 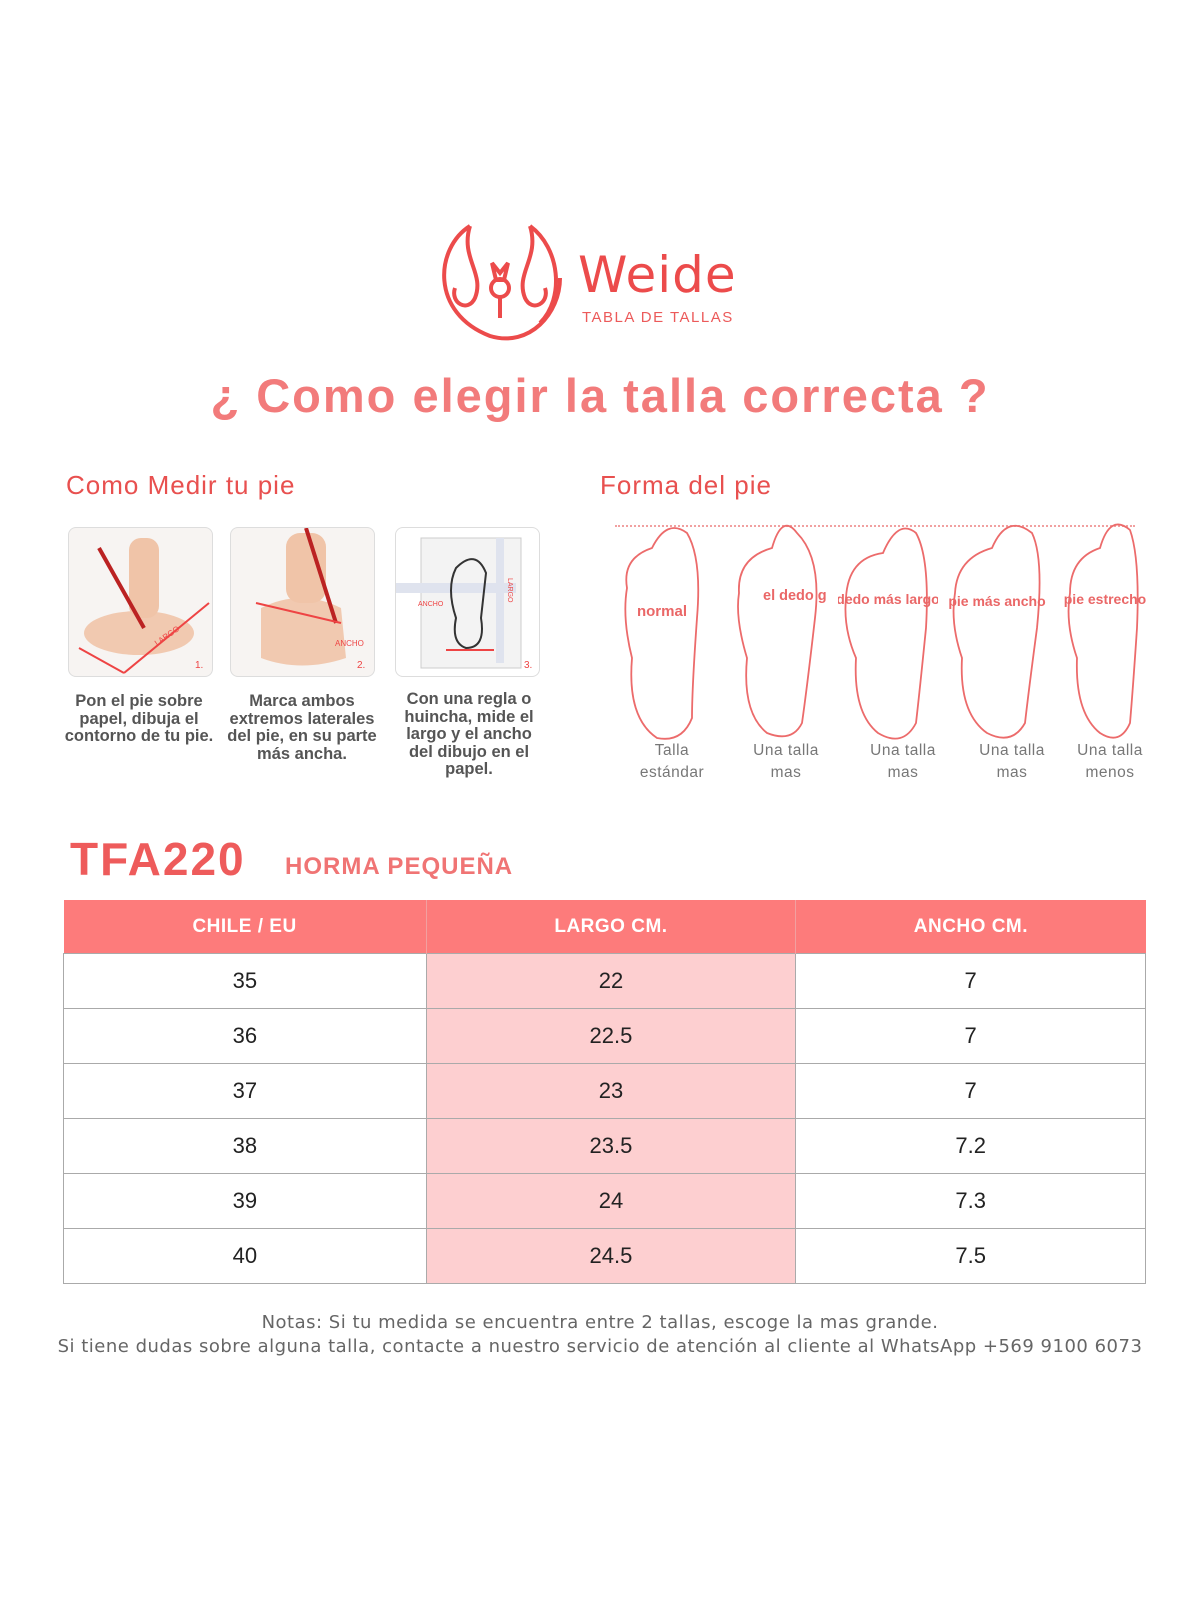 I want to click on table-row: 35 22 7, so click(x=604, y=981).